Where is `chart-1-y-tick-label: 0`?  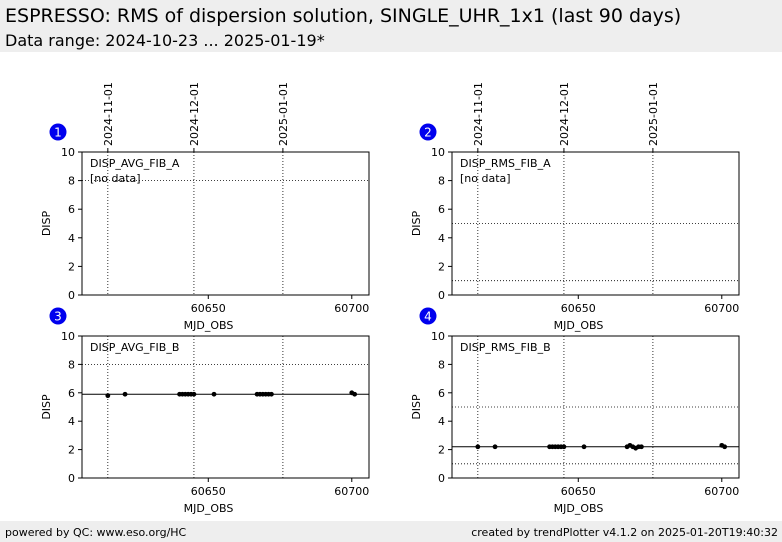 chart-1-y-tick-label: 0 is located at coordinates (71, 295).